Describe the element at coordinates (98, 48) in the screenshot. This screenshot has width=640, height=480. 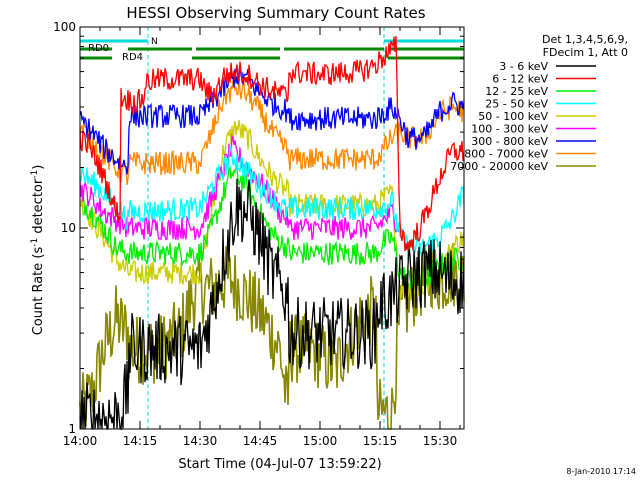
I see `flag-label-rd0: RD0` at that location.